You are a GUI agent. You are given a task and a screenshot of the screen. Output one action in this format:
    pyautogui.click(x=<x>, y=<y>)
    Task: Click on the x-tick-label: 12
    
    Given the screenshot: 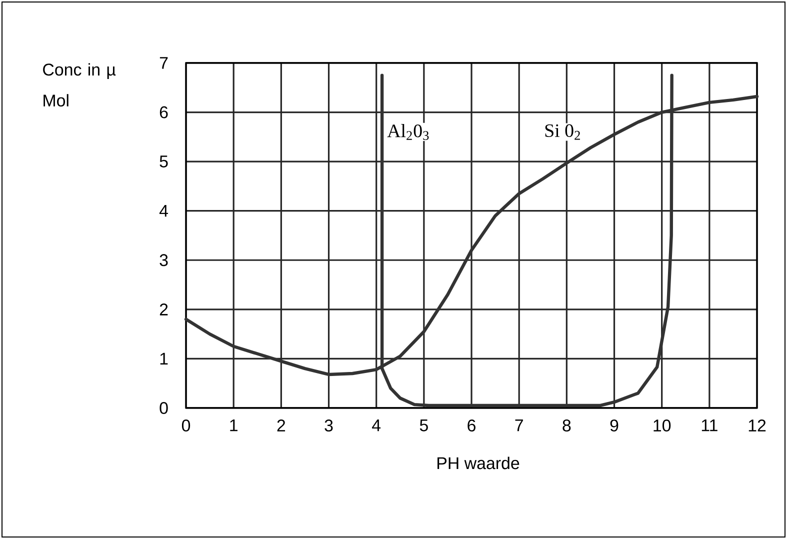 What is the action you would take?
    pyautogui.click(x=757, y=426)
    